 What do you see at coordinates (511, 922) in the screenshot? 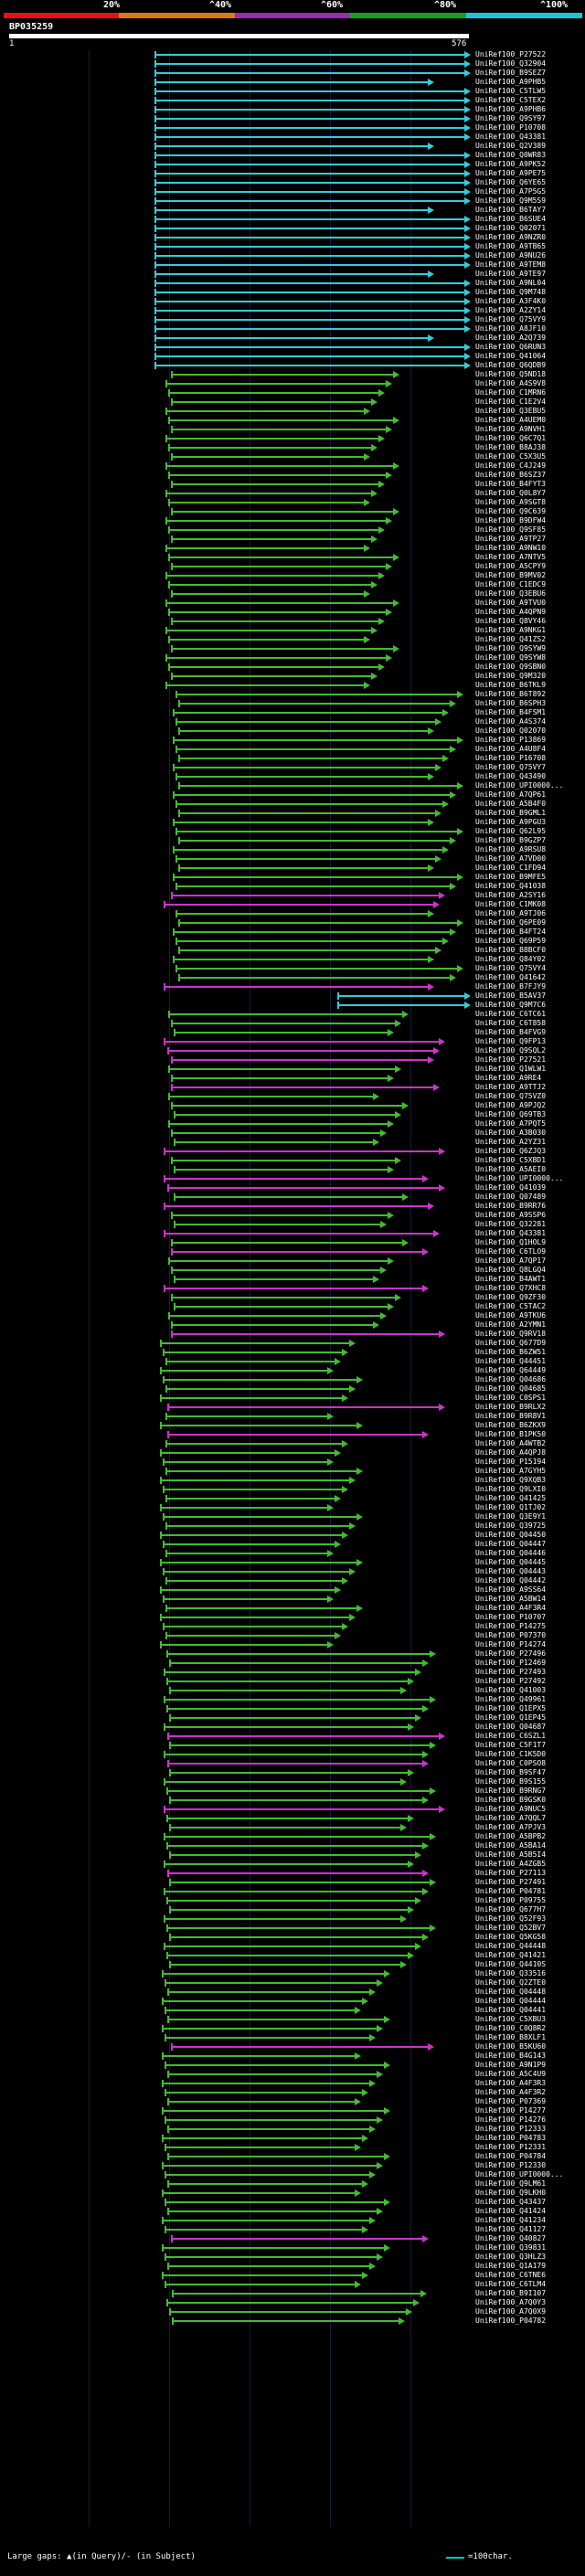
I see `hit-label: UniRef100_Q6PE09` at bounding box center [511, 922].